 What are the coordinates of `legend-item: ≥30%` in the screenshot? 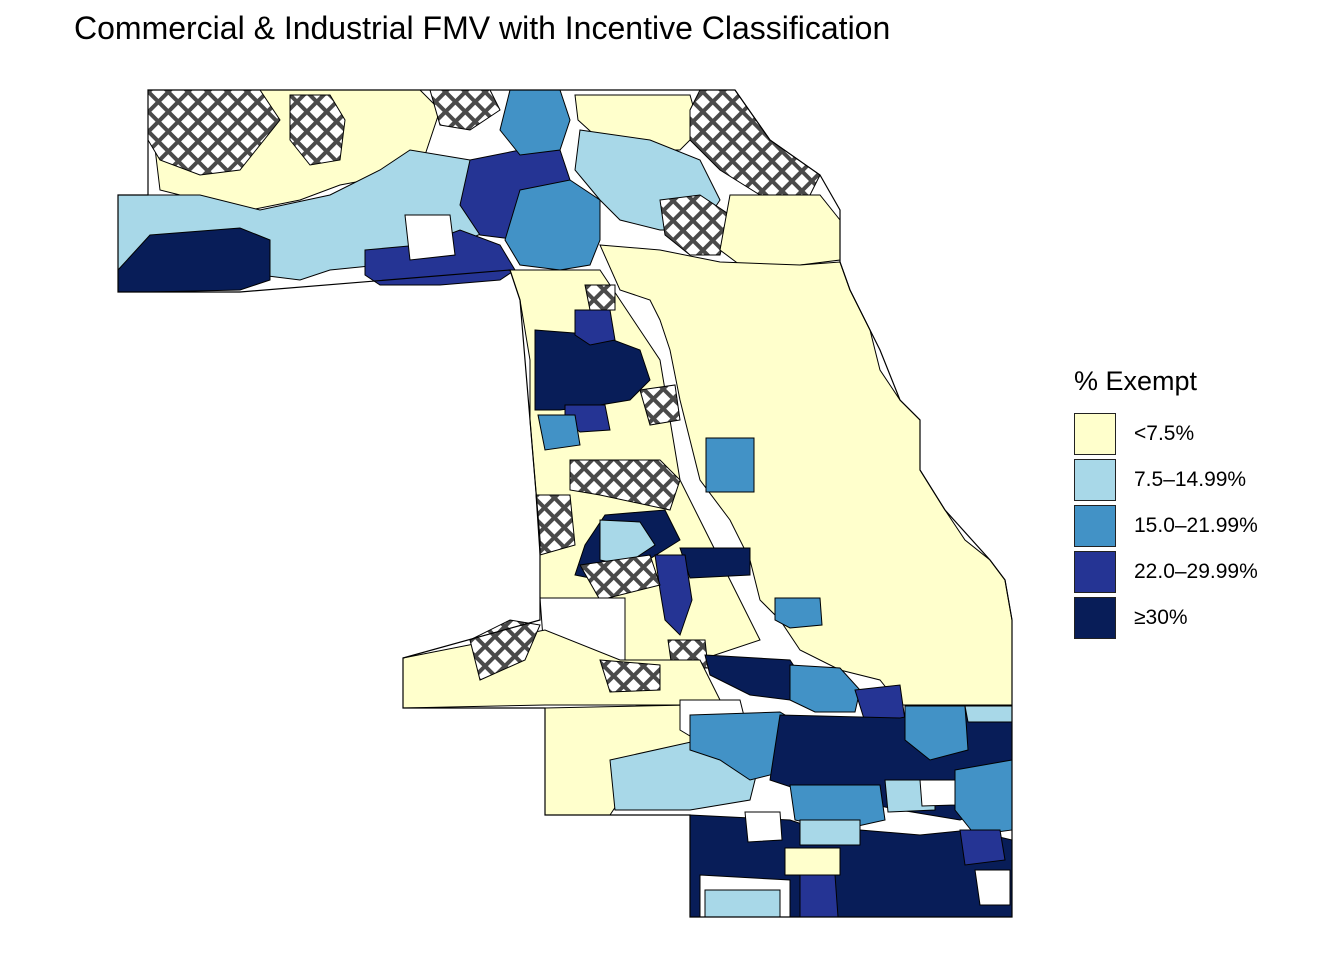 It's located at (1166, 618).